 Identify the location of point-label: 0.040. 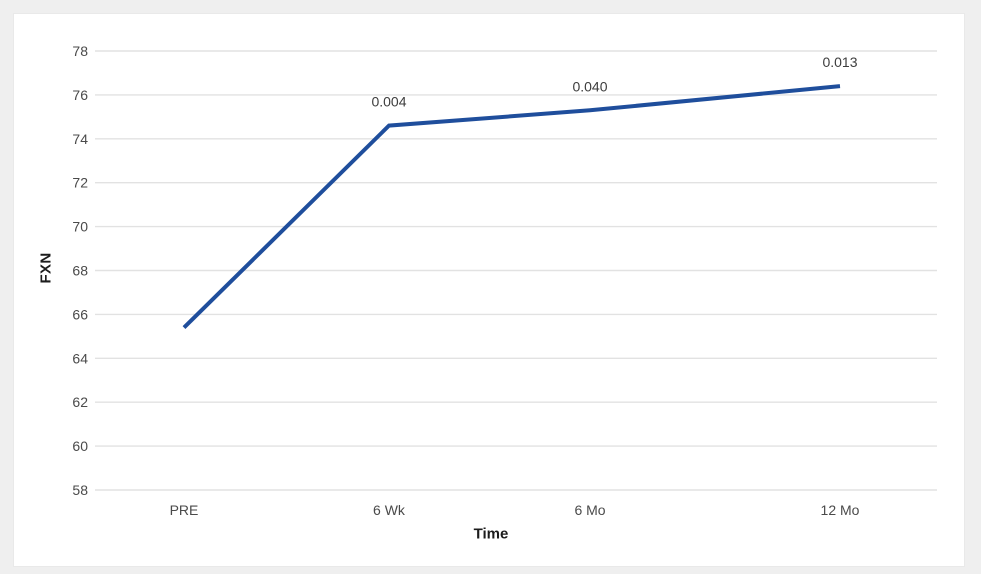
(589, 86).